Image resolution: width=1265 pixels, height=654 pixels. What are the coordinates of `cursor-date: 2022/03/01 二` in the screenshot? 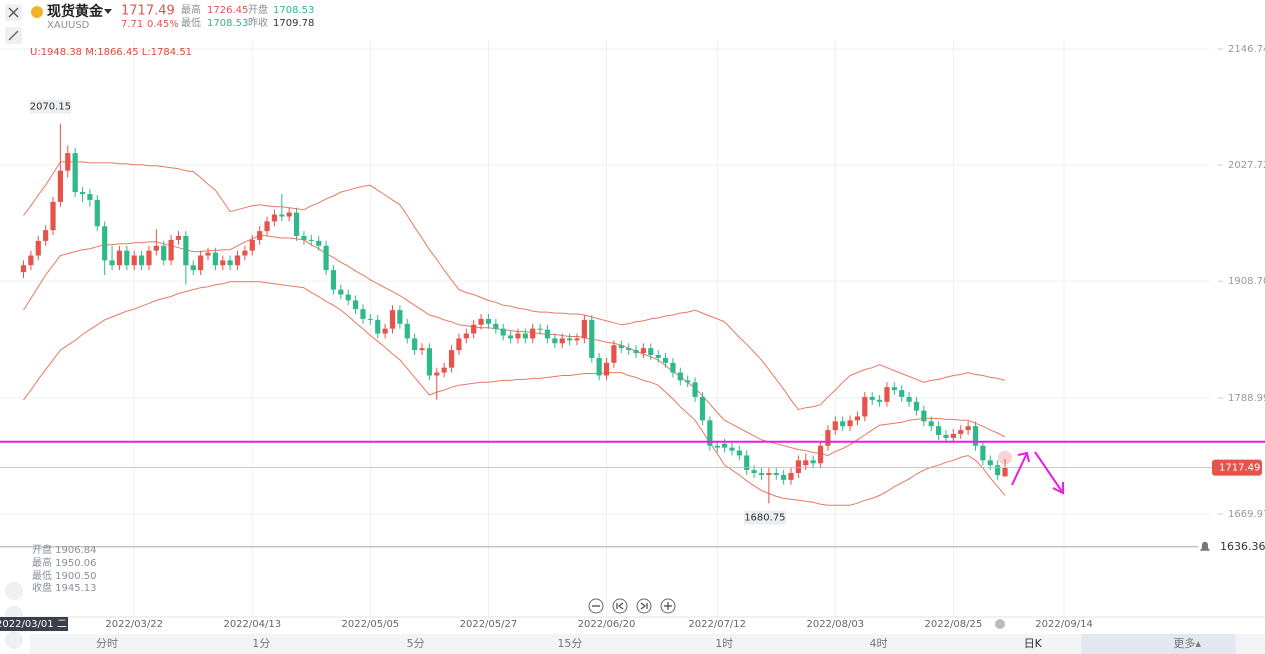 It's located at (33, 624).